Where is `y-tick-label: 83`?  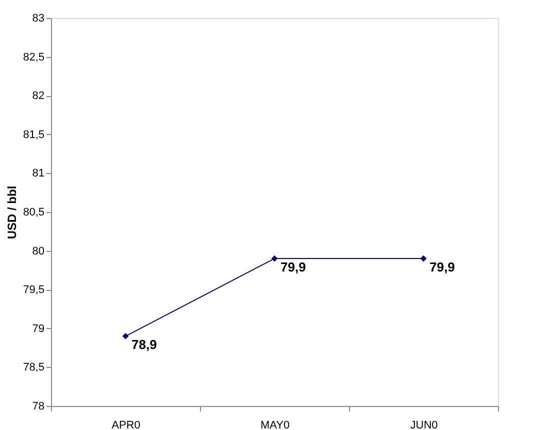 y-tick-label: 83 is located at coordinates (38, 18).